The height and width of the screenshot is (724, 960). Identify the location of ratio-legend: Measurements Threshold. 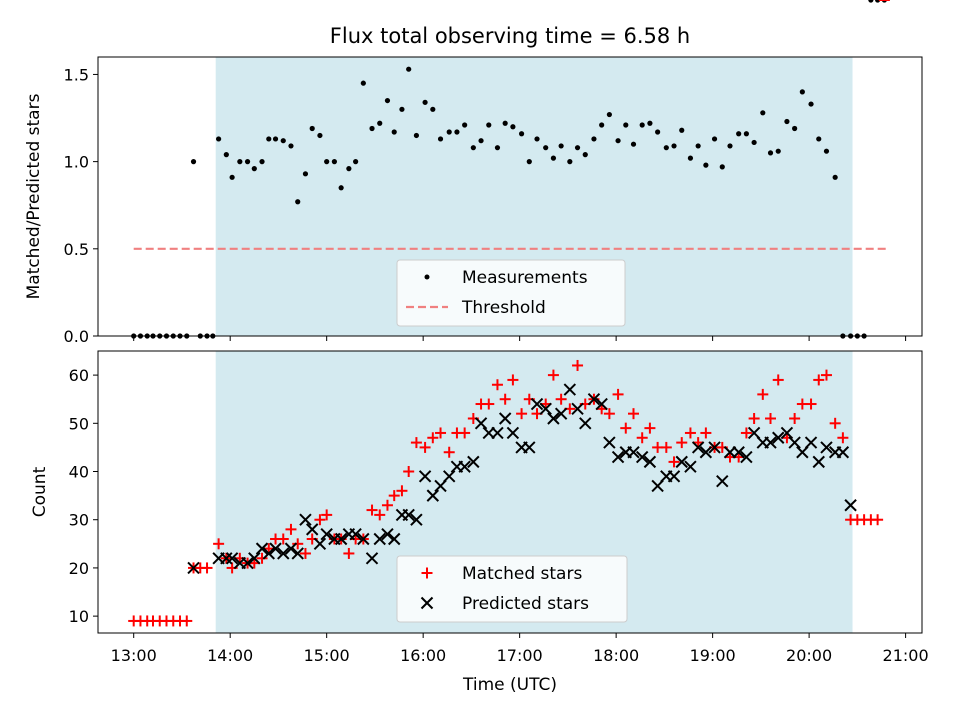
(511, 293).